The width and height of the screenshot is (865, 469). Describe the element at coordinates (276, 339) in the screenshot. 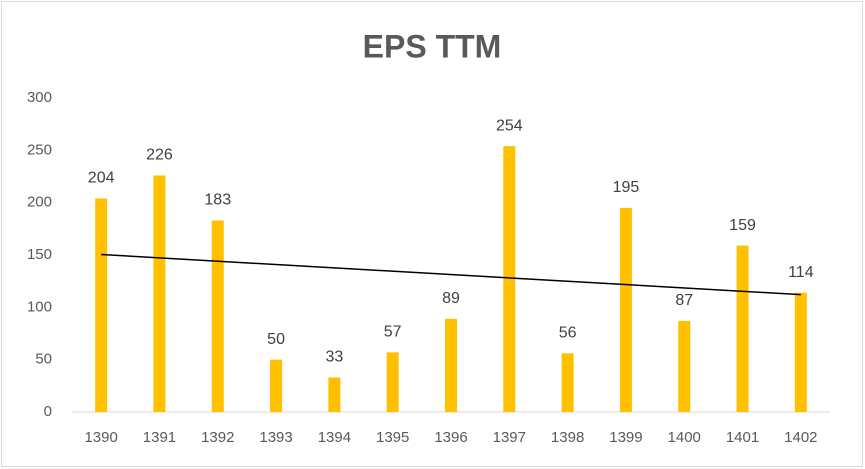

I see `data-label: 50` at that location.